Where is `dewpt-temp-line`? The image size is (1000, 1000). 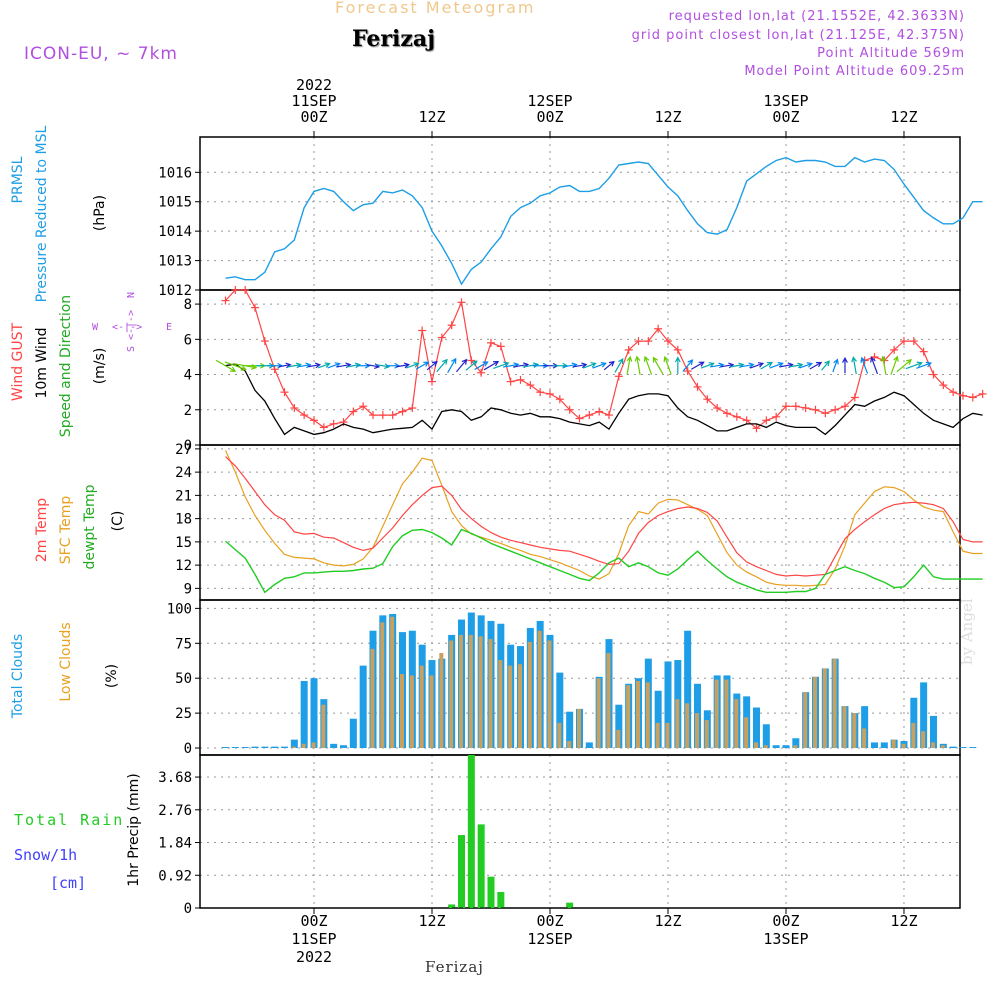
dewpt-temp-line is located at coordinates (604, 561).